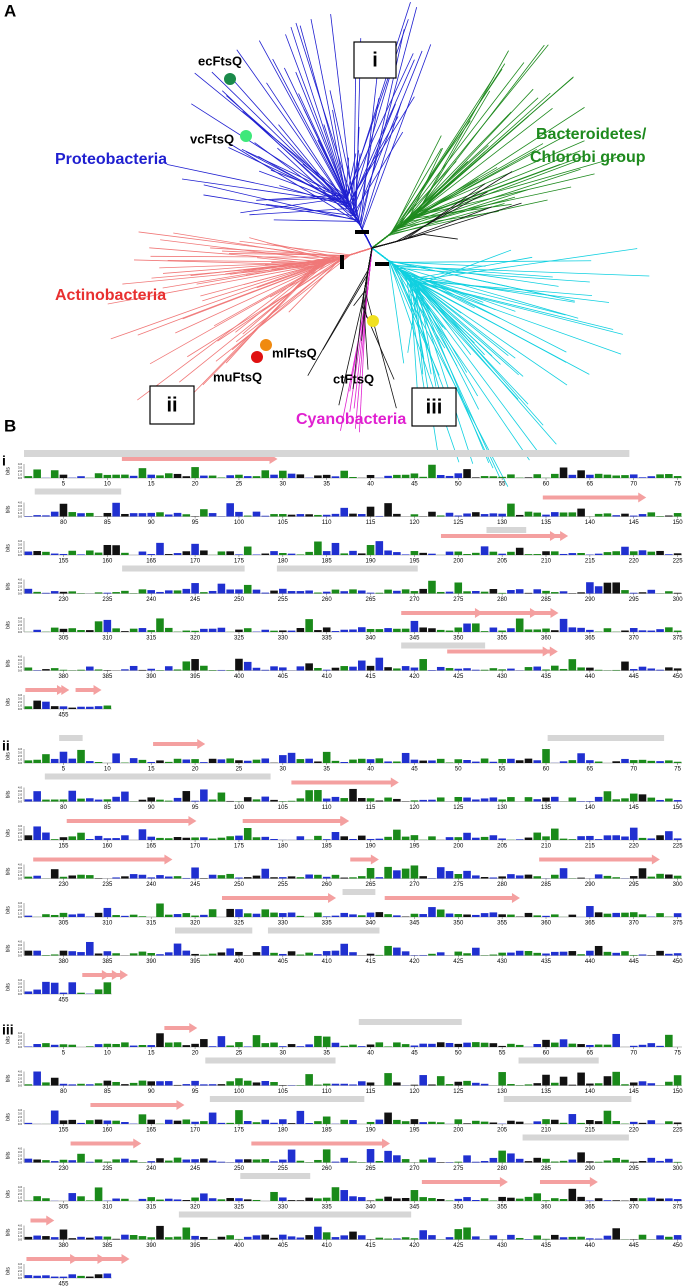 This screenshot has height=1288, width=685. What do you see at coordinates (458, 770) in the screenshot?
I see `position-label: 50` at bounding box center [458, 770].